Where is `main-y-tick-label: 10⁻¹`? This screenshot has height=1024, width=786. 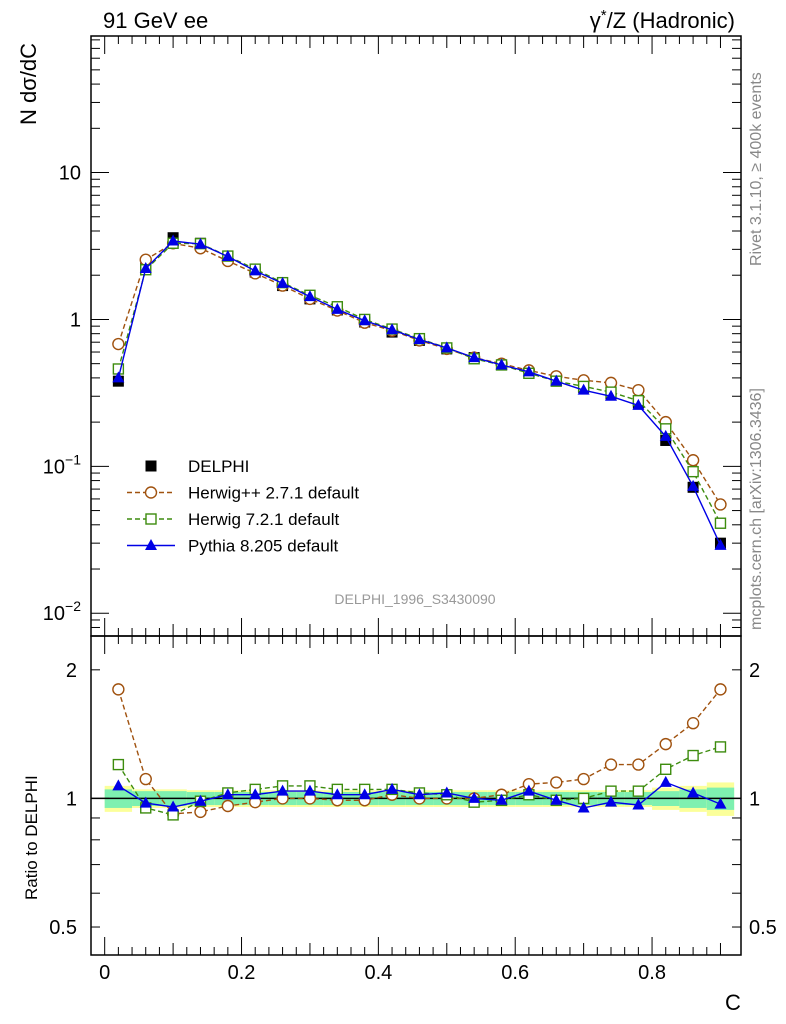
main-y-tick-label: 10⁻¹ is located at coordinates (62, 464).